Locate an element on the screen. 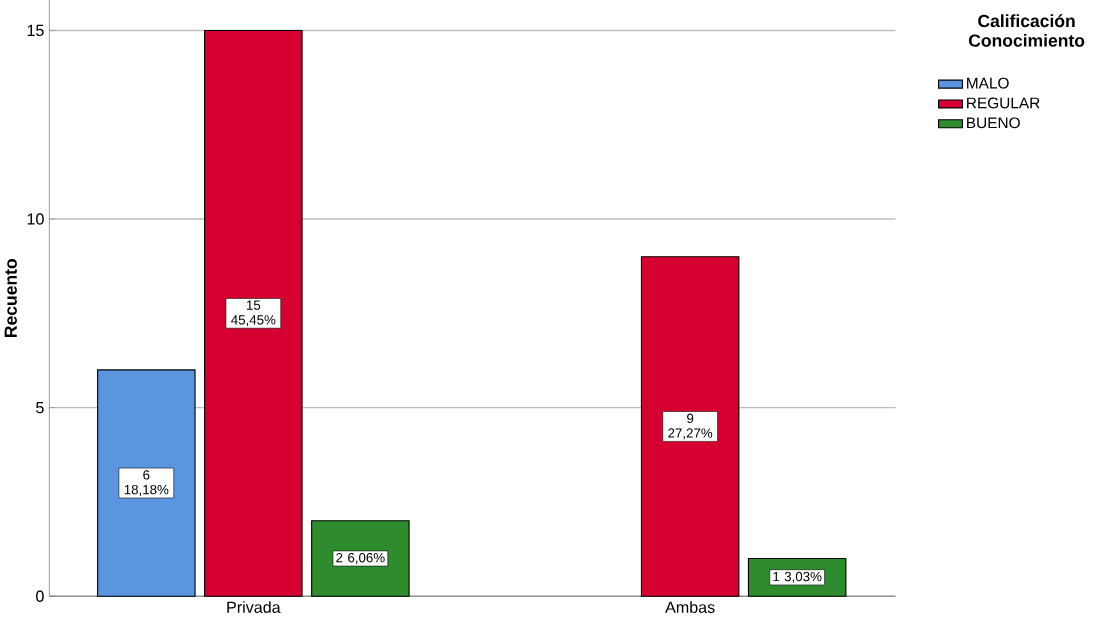 This screenshot has width=1095, height=618. y-axis-title: Recuento is located at coordinates (10, 298).